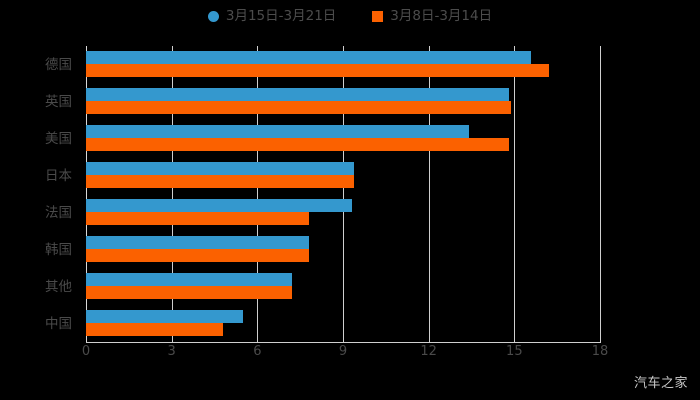 The height and width of the screenshot is (400, 700). What do you see at coordinates (58, 286) in the screenshot?
I see `y-axis-label: 其他` at bounding box center [58, 286].